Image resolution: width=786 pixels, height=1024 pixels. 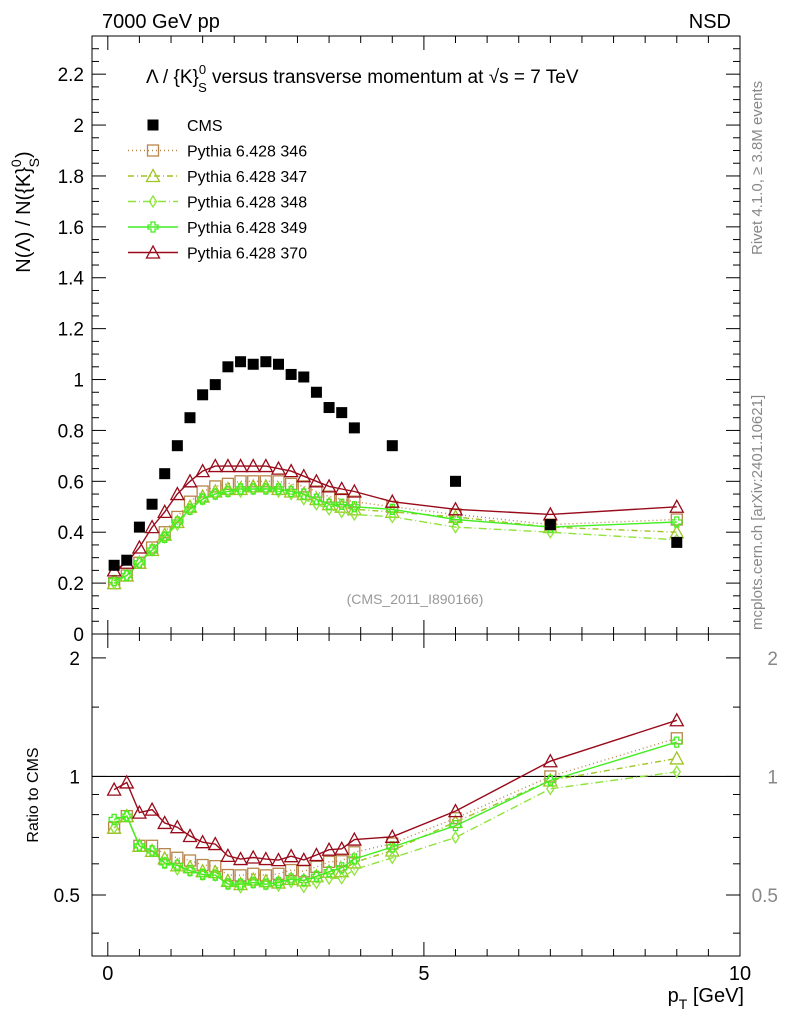 What do you see at coordinates (25, 211) in the screenshot?
I see `y-axis-label: N(Λ) / N({K}0 S)` at bounding box center [25, 211].